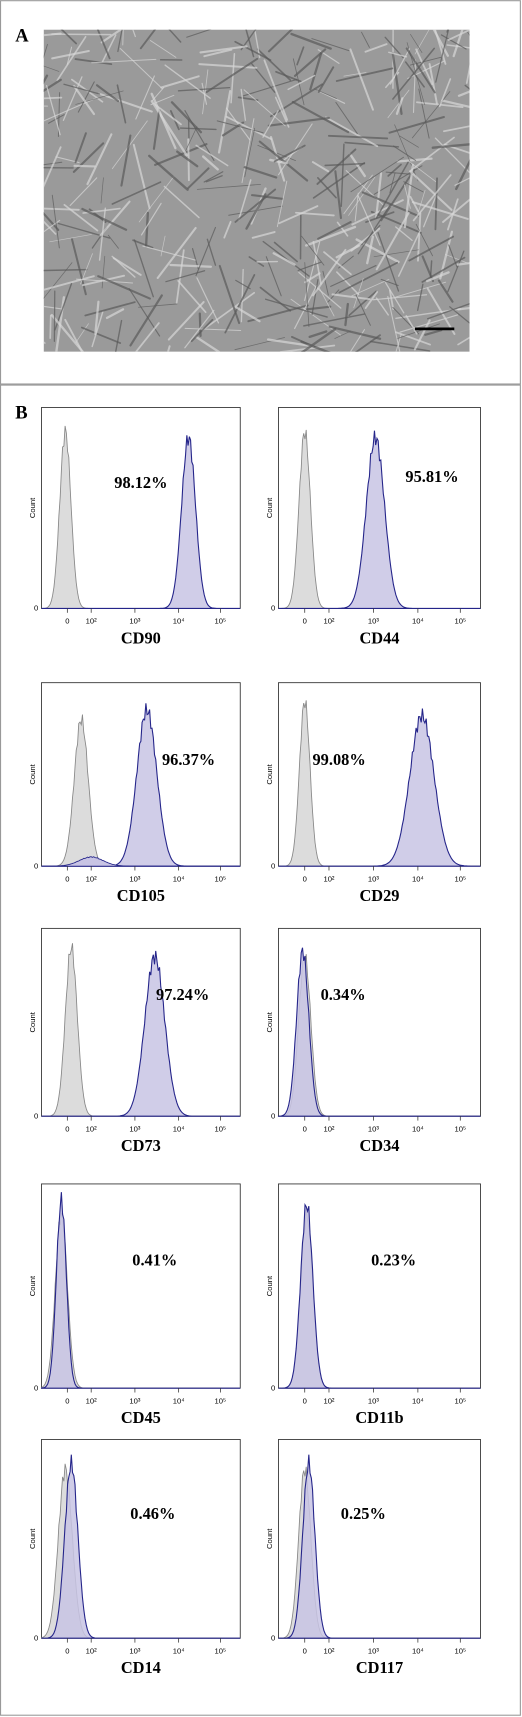 This screenshot has height=1717, width=522. I want to click on percent-label: 0.23%, so click(393, 1260).